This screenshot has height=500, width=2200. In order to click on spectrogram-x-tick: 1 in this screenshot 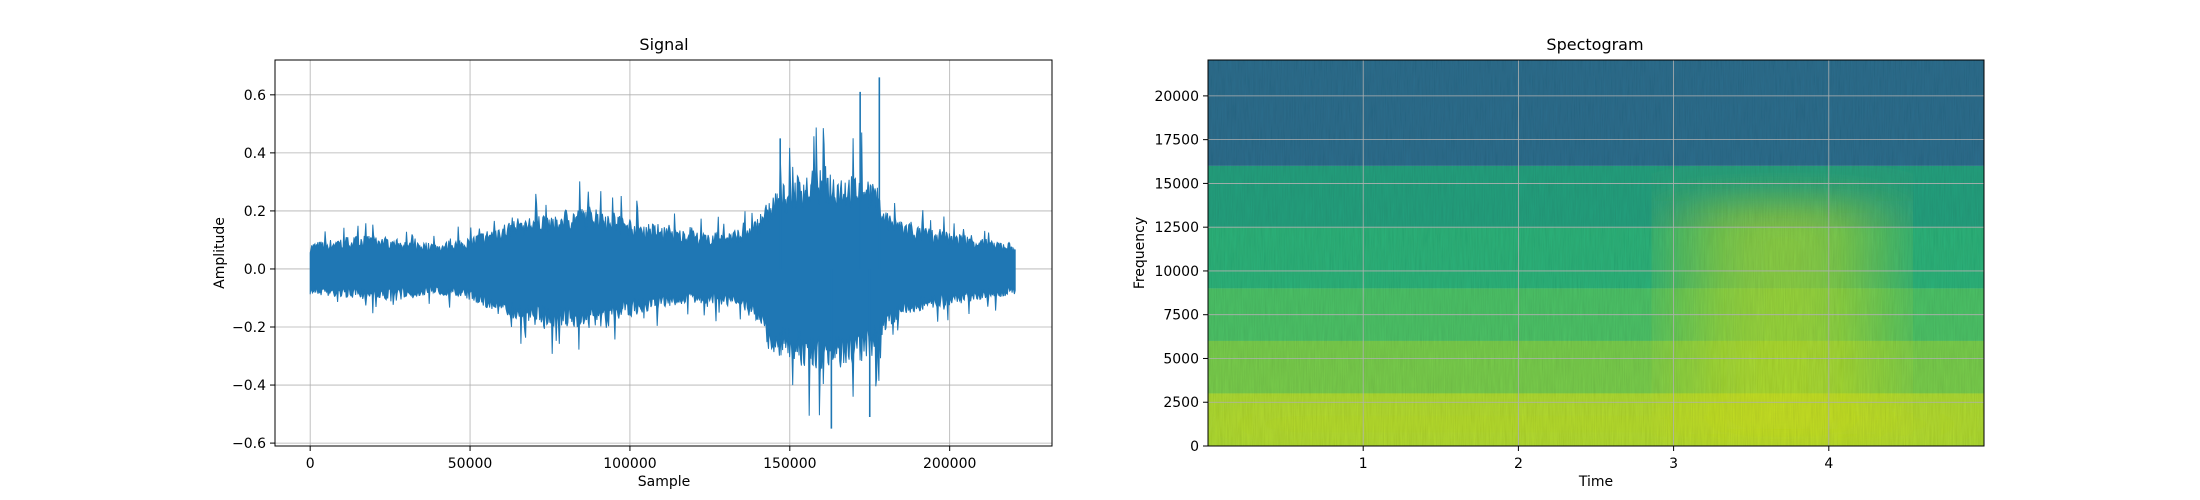, I will do `click(1363, 459)`.